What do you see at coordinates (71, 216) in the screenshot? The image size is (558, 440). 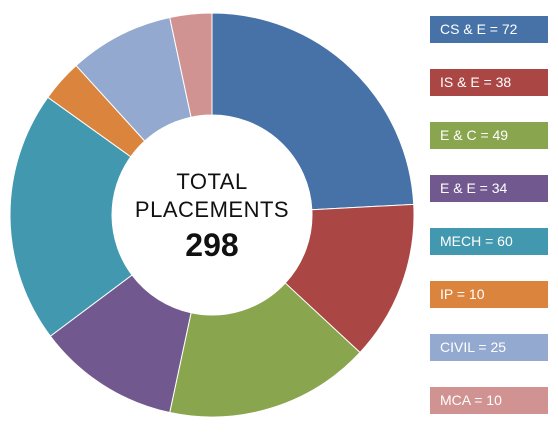 I see `donut-slice-mech` at bounding box center [71, 216].